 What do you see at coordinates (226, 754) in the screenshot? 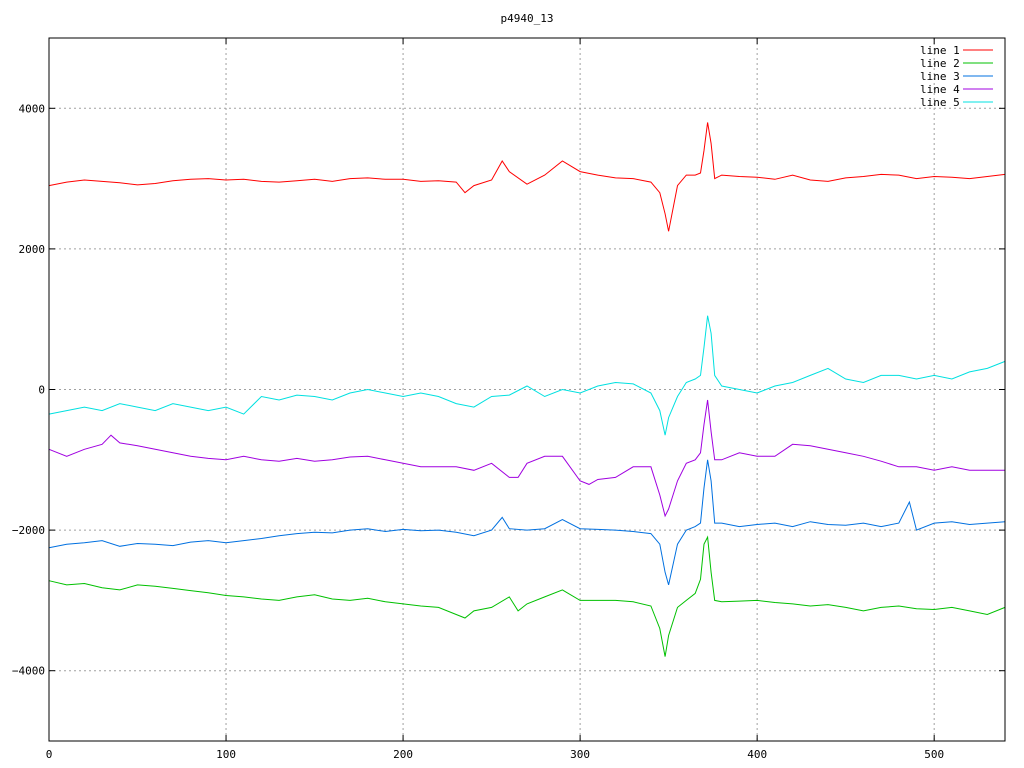
I see `x-tick-label: 100` at bounding box center [226, 754].